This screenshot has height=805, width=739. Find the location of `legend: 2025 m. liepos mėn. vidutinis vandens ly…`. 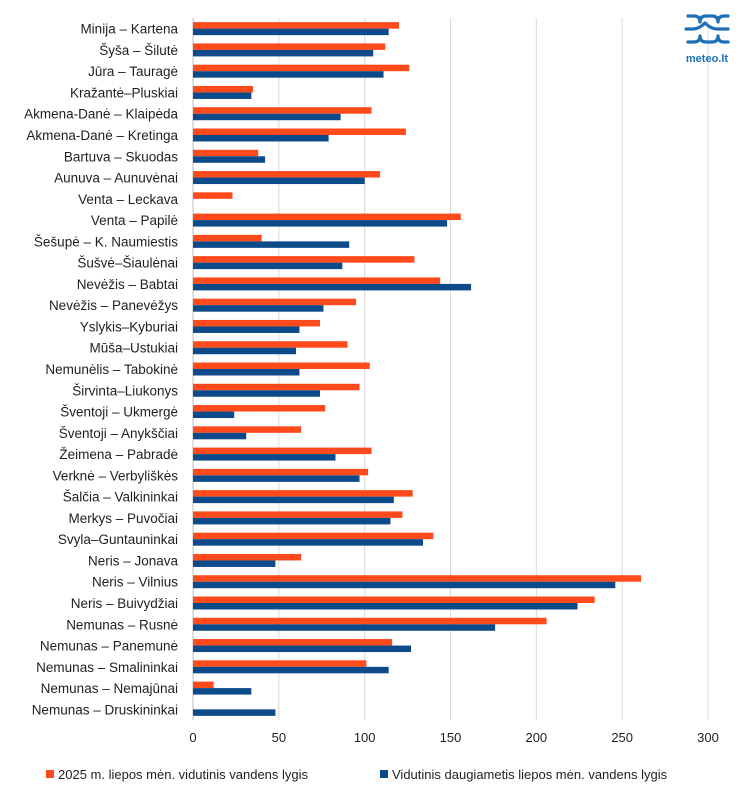

legend: 2025 m. liepos mėn. vidutinis vandens ly… is located at coordinates (357, 774).